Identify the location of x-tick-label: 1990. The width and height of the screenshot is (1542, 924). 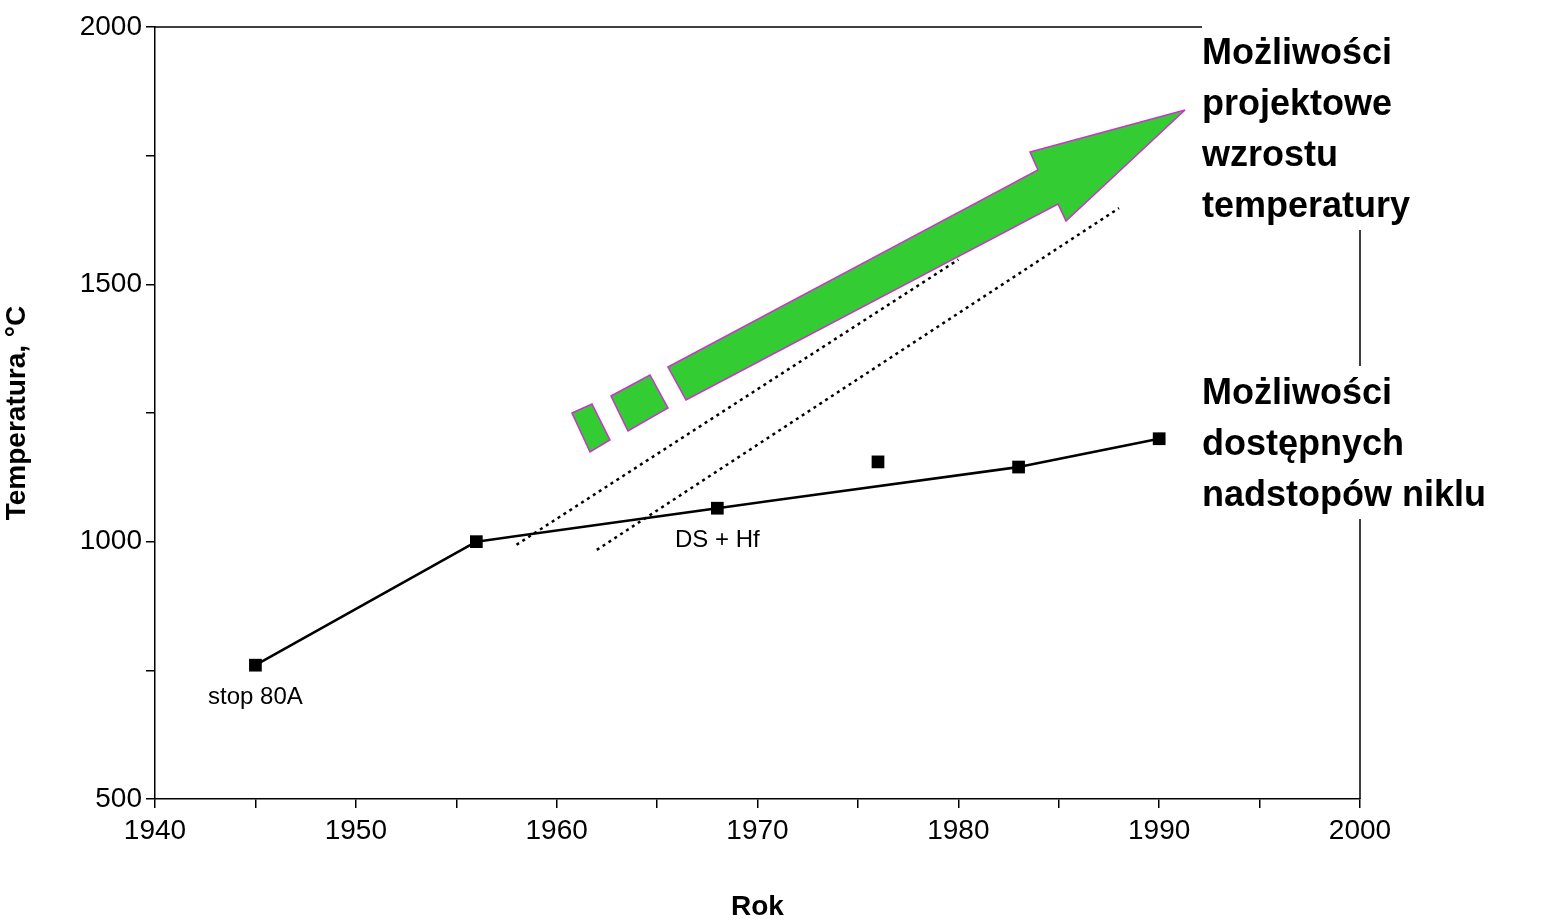
(1159, 829).